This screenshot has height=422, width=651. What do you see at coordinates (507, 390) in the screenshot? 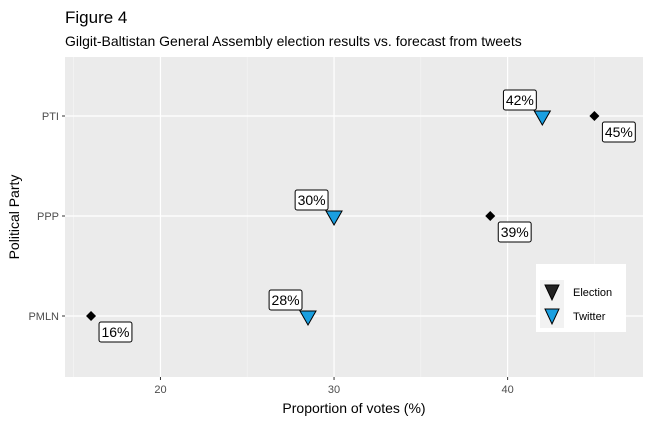
I see `x-tick-label: 40` at bounding box center [507, 390].